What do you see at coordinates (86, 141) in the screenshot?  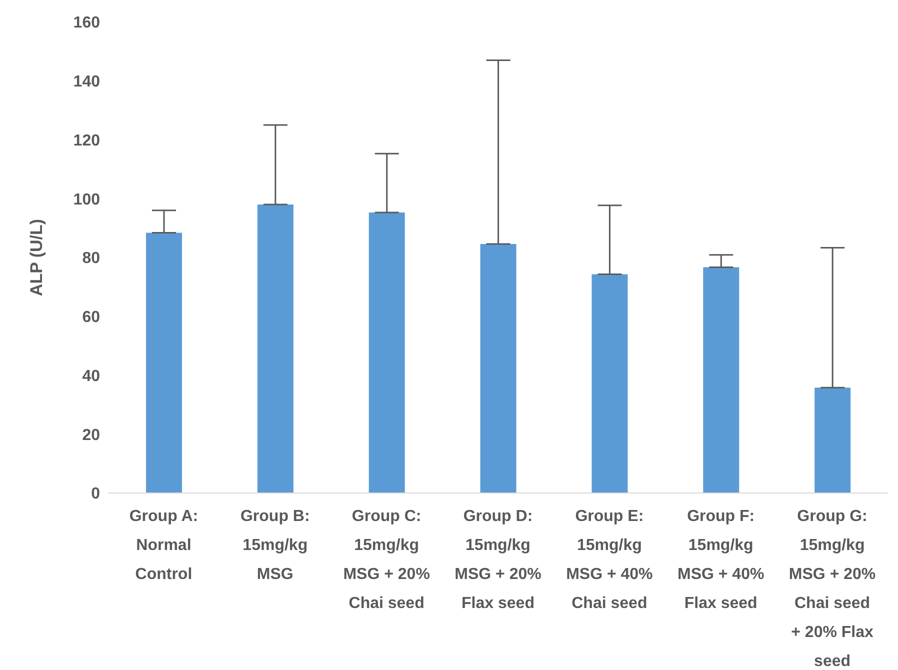 I see `y-tick-label: 120` at bounding box center [86, 141].